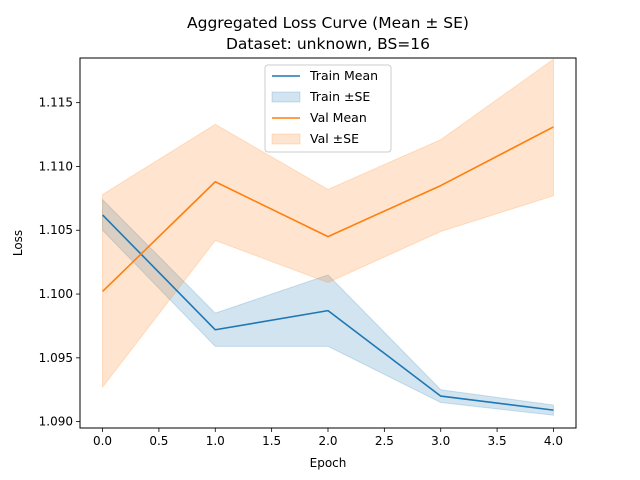 Image resolution: width=640 pixels, height=480 pixels. I want to click on legend-train-se-swatch, so click(286, 97).